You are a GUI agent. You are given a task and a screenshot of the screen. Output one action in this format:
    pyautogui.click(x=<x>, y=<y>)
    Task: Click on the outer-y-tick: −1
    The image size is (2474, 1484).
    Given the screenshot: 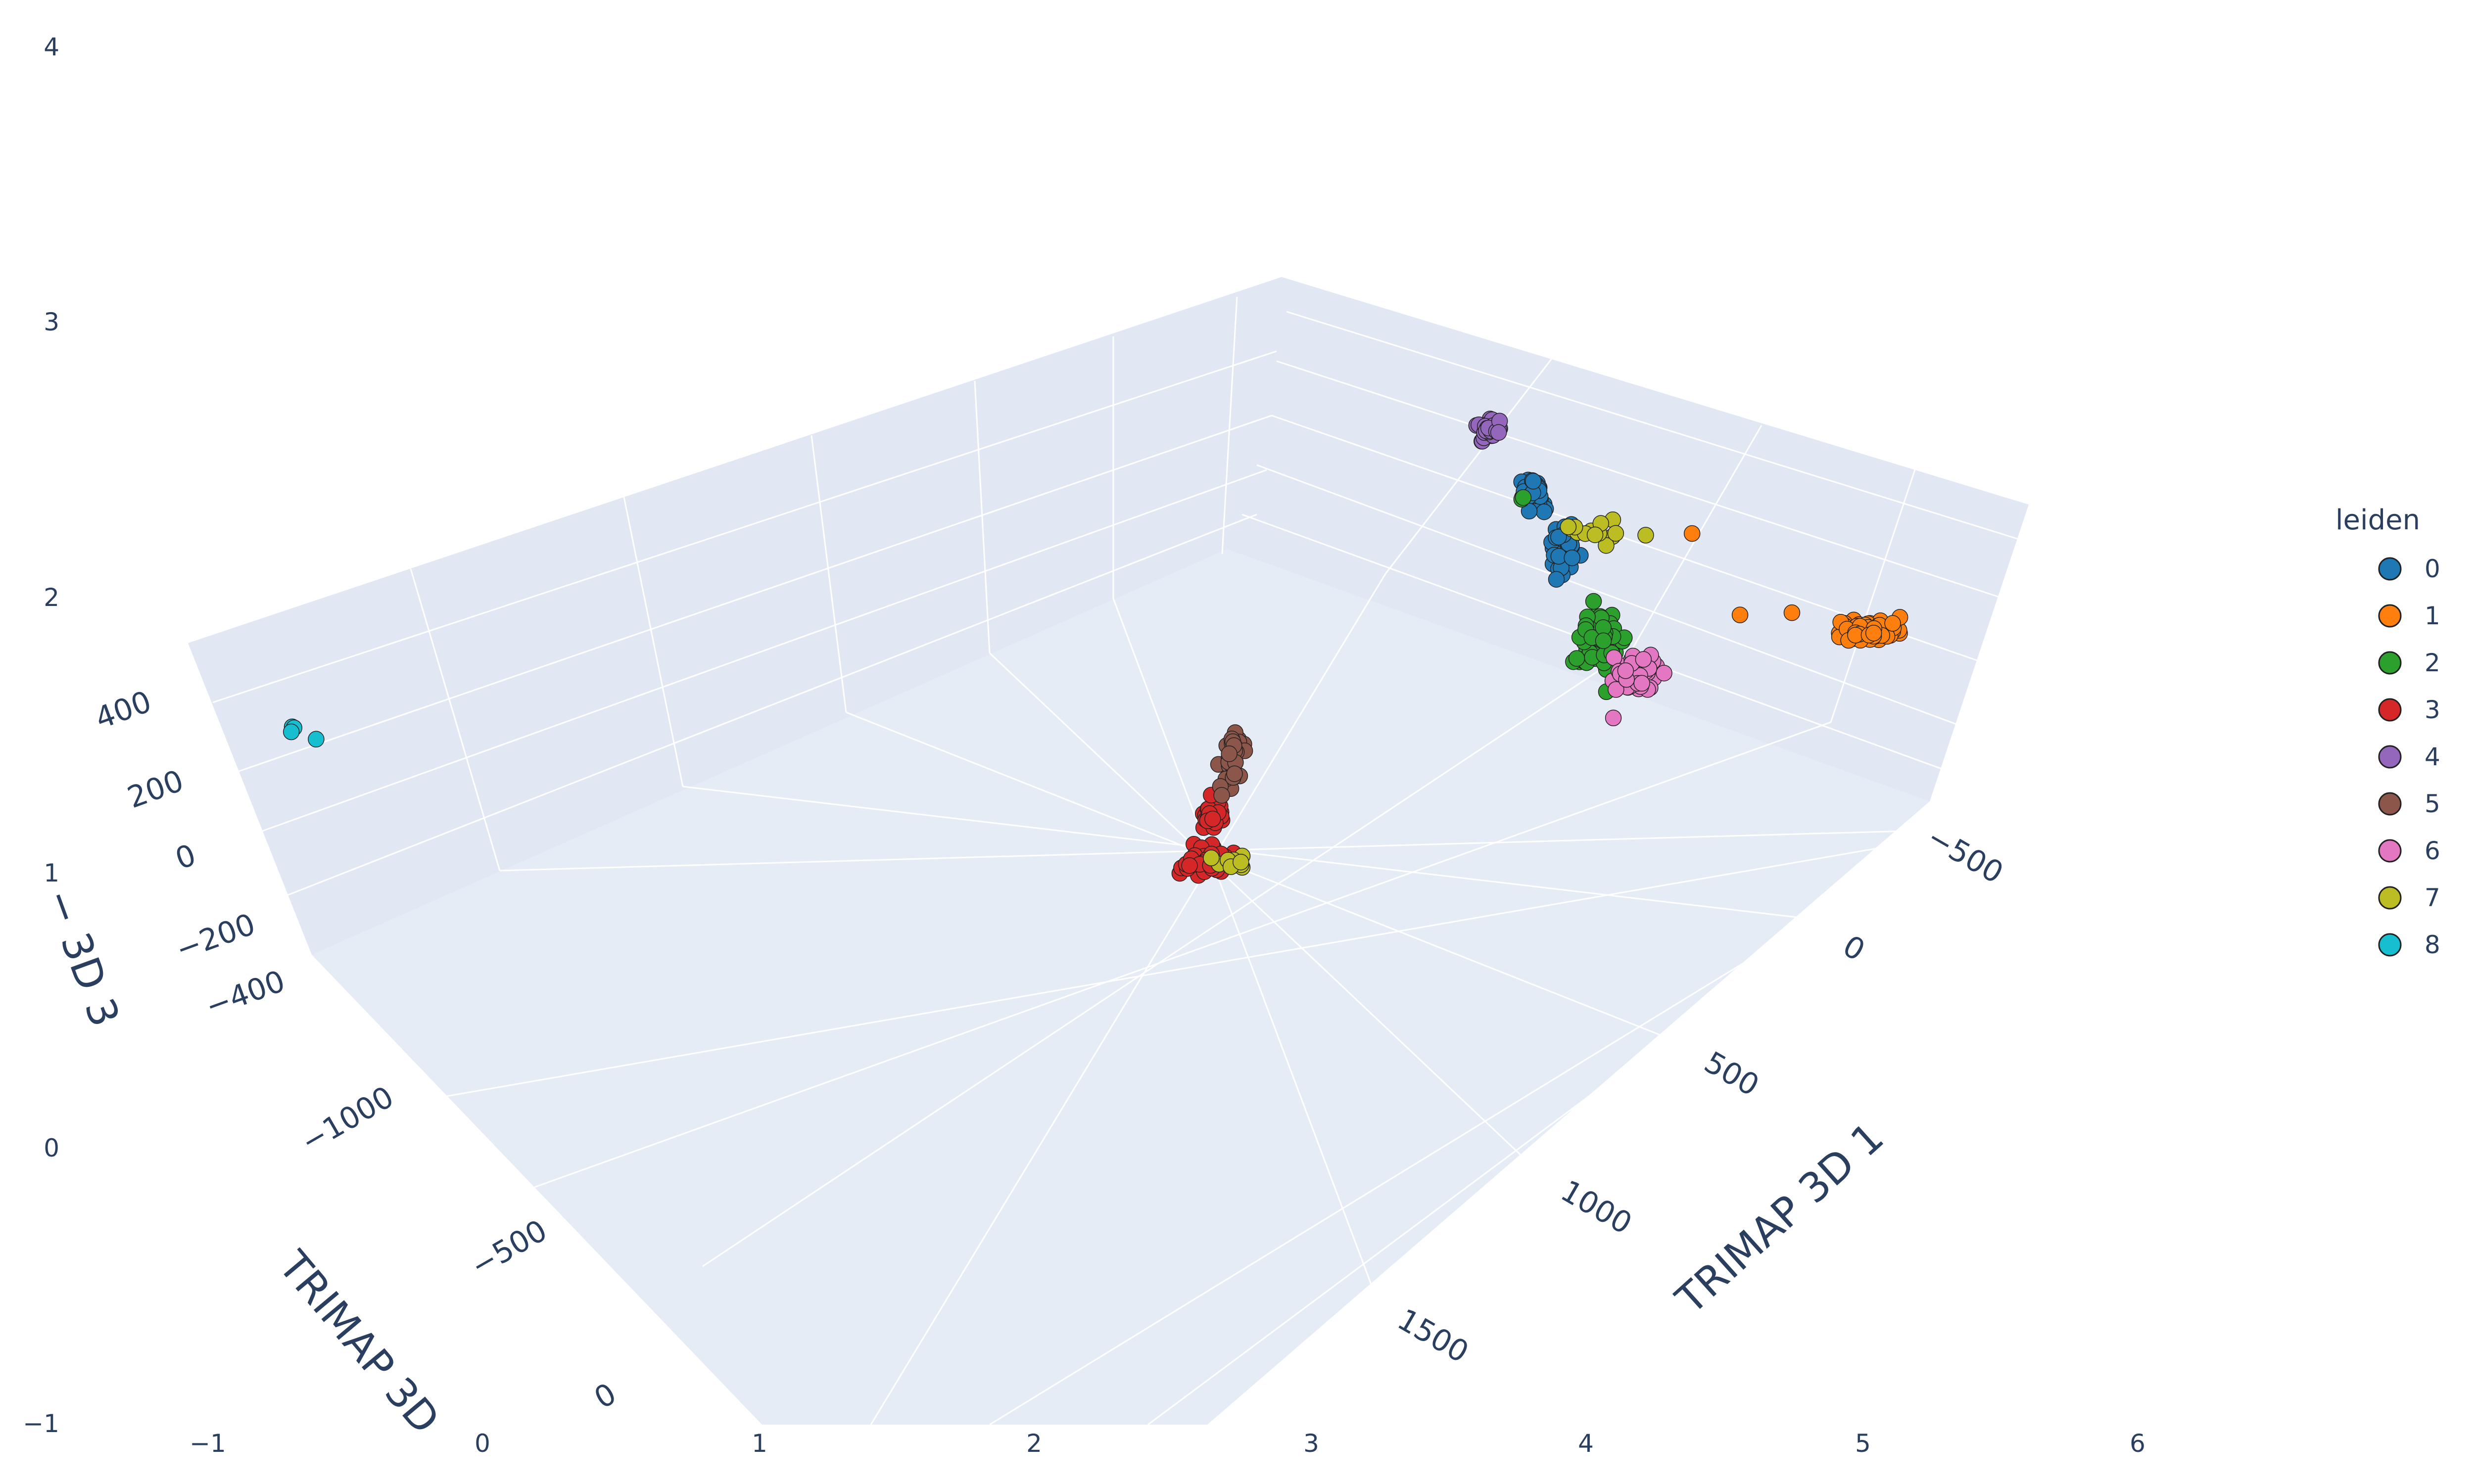 What is the action you would take?
    pyautogui.click(x=41, y=1423)
    